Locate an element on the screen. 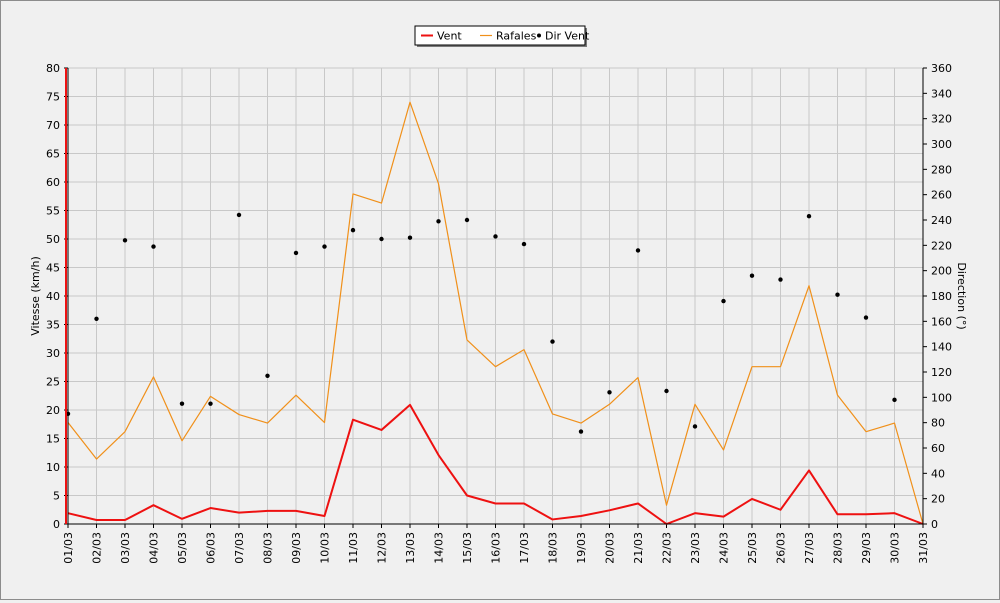 Image resolution: width=1000 pixels, height=603 pixels. x-tick-label: 18/03 is located at coordinates (553, 548).